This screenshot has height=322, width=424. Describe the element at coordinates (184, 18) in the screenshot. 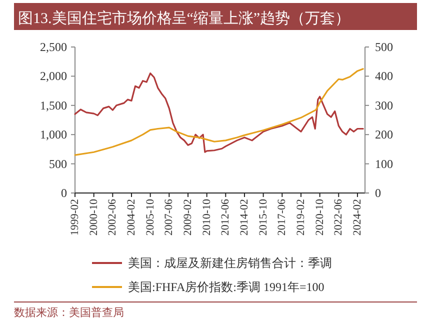

I see `chart-title: 图13.美国住宅市场价格呈“缩量上涨”趋势（万套）` at that location.